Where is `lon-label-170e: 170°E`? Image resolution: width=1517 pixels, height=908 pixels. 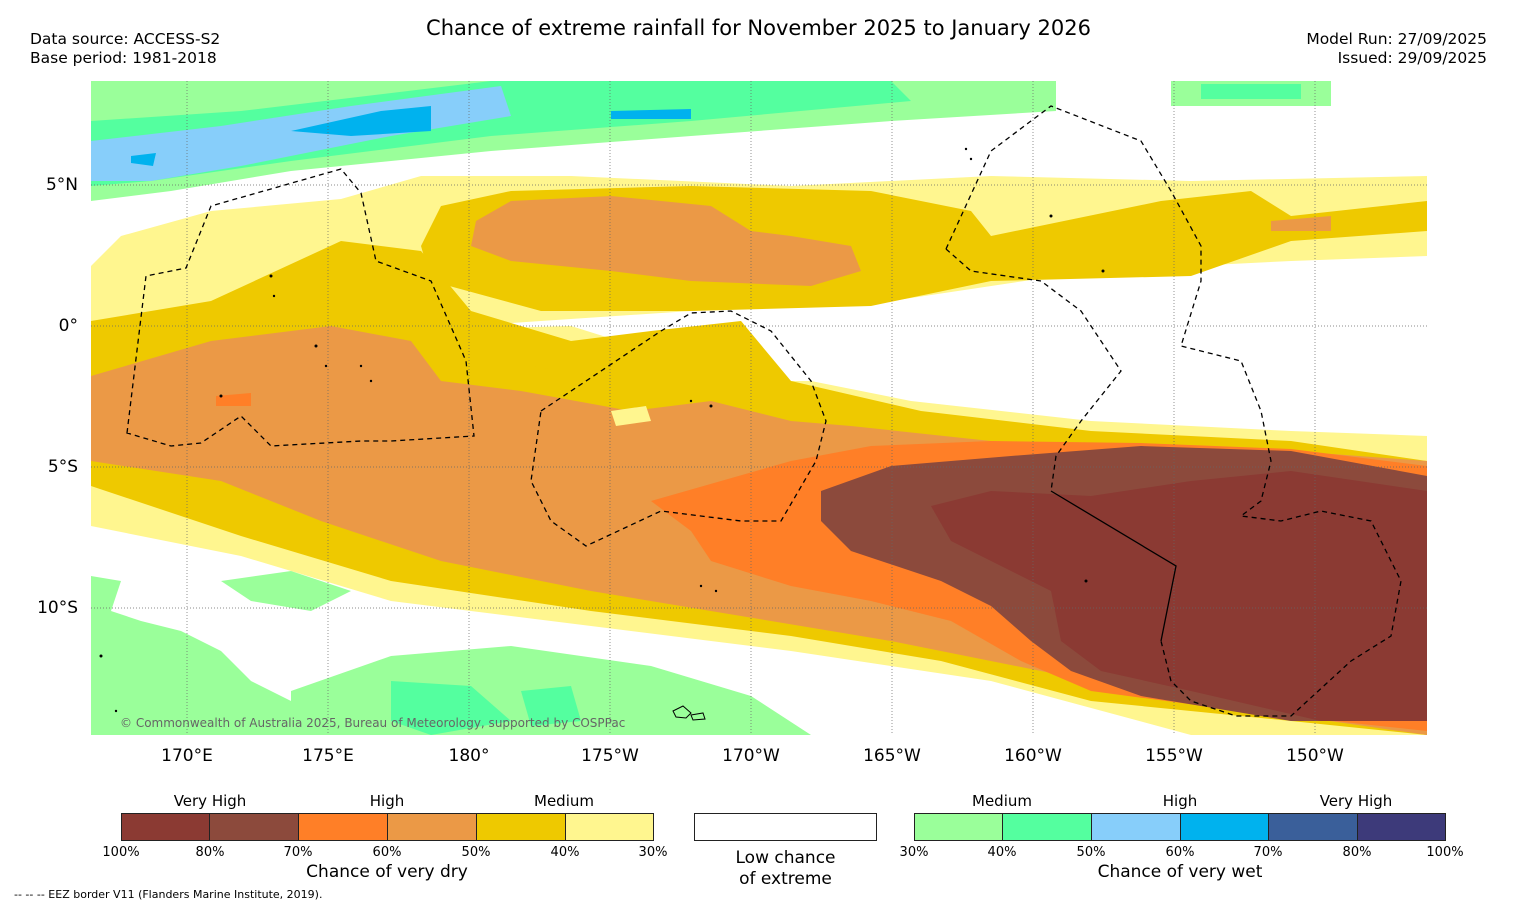 lon-label-170e: 170°E is located at coordinates (187, 756).